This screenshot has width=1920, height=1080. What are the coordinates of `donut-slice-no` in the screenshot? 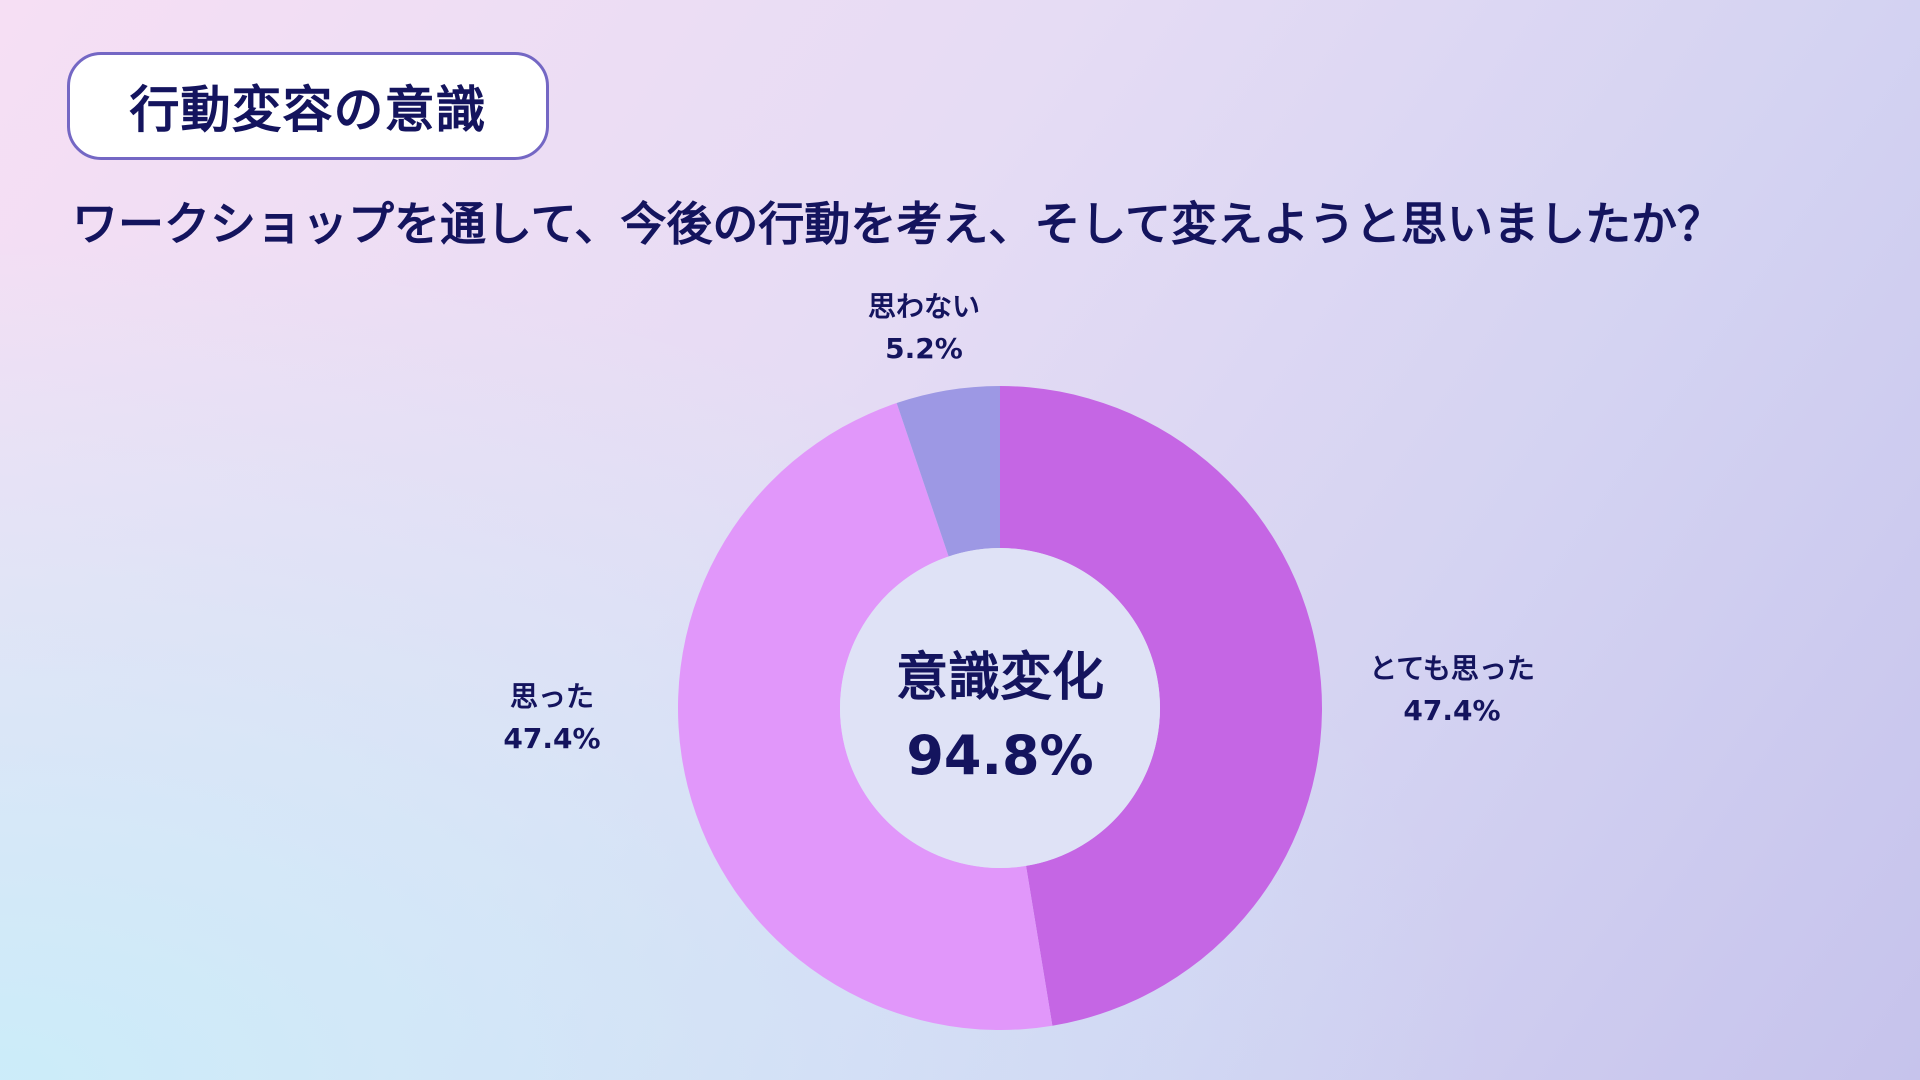 It's located at (948, 471).